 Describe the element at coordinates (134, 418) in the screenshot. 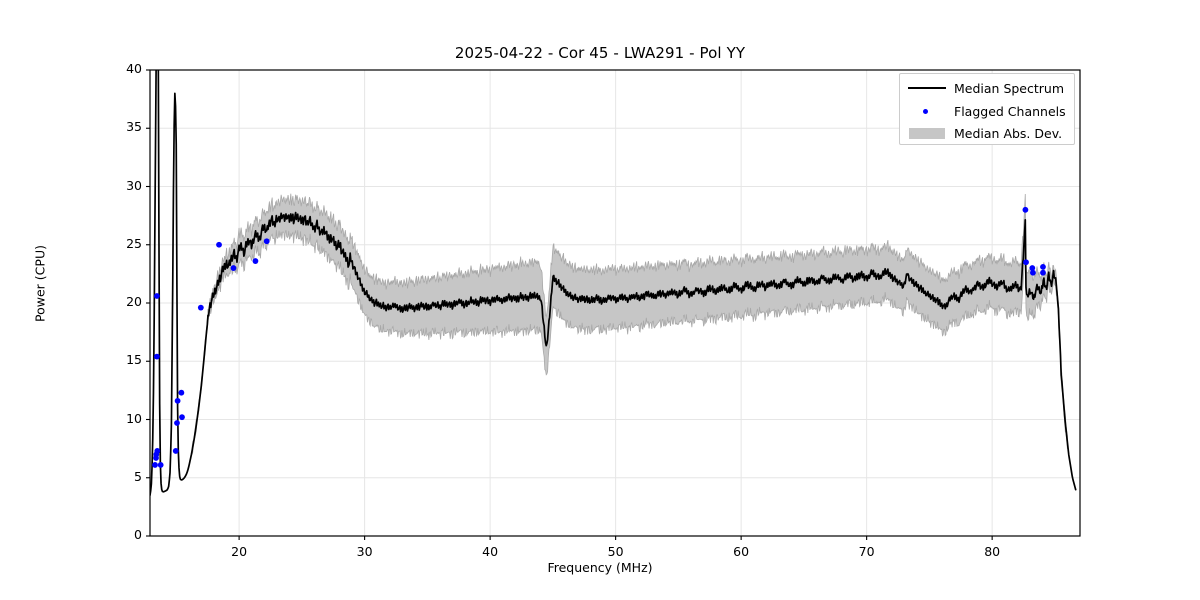

I see `y-tick-label: 10` at that location.